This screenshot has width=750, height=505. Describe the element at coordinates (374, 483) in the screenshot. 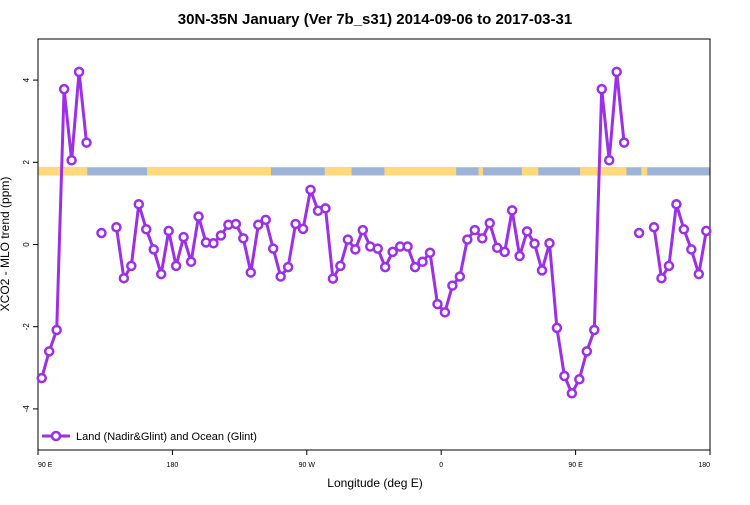

I see `x-axis-label: Longitude (deg E)` at that location.